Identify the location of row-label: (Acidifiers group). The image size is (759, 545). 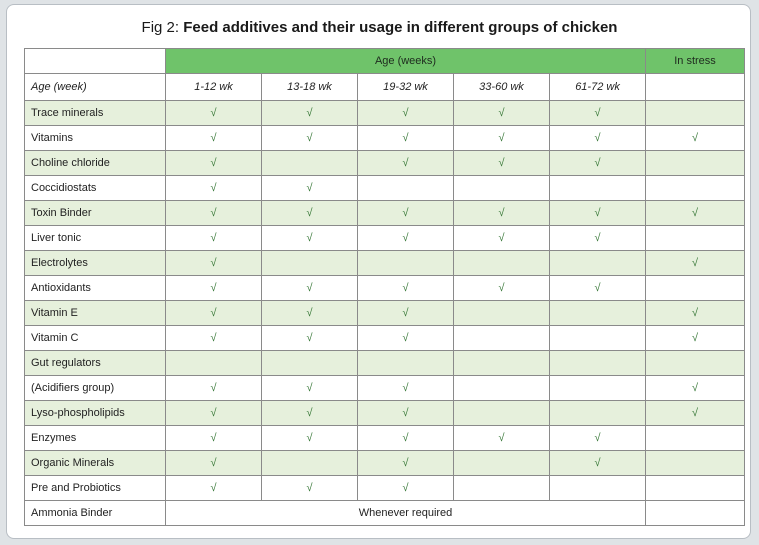
(95, 388).